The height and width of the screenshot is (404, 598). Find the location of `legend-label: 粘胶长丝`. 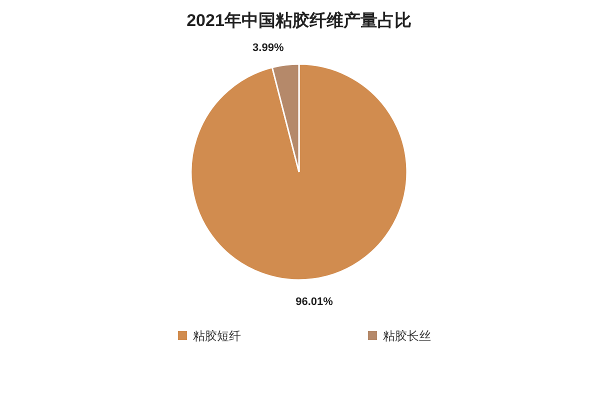

legend-label: 粘胶长丝 is located at coordinates (407, 336).